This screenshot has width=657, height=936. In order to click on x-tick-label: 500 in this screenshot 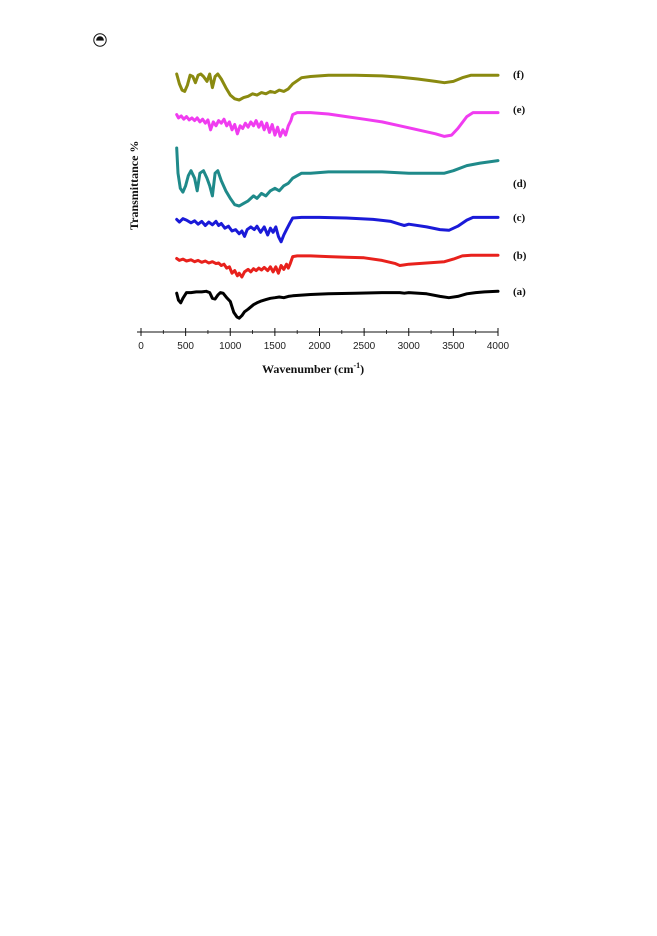, I will do `click(185, 346)`.